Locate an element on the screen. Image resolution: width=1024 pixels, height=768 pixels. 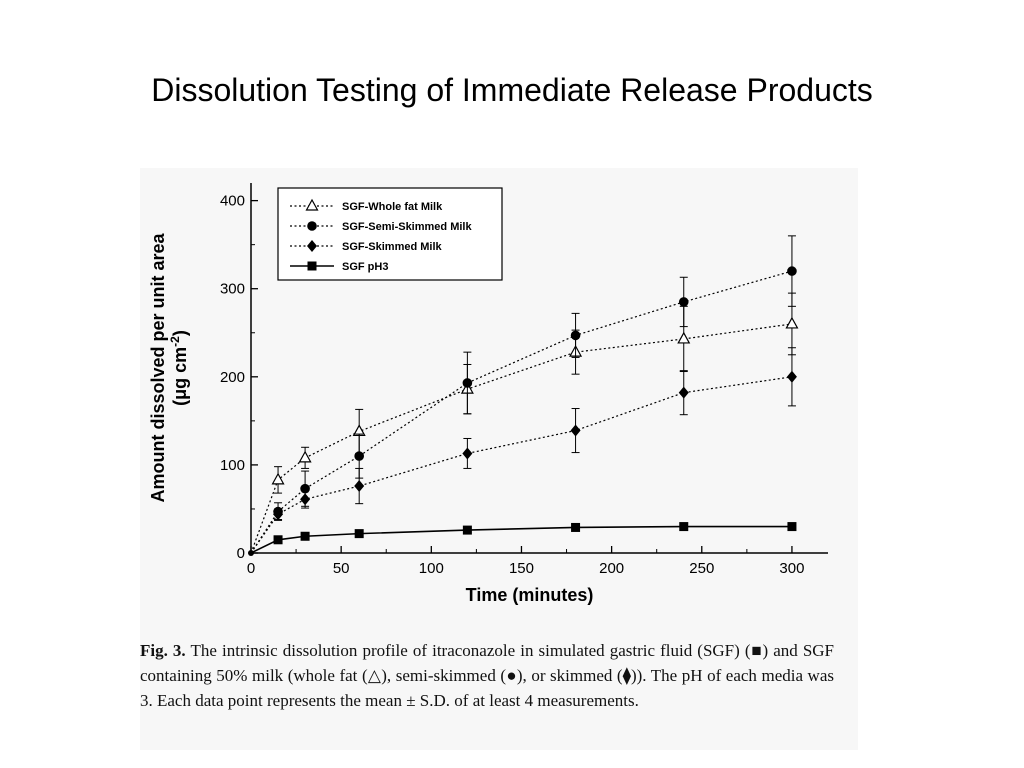
y-tick-label: 0 is located at coordinates (241, 553).